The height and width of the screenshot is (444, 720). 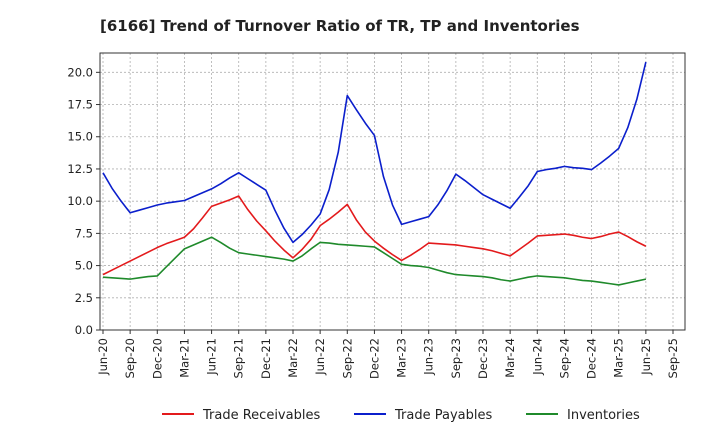 I want to click on y-tick-label: 7.5, so click(x=84, y=233).